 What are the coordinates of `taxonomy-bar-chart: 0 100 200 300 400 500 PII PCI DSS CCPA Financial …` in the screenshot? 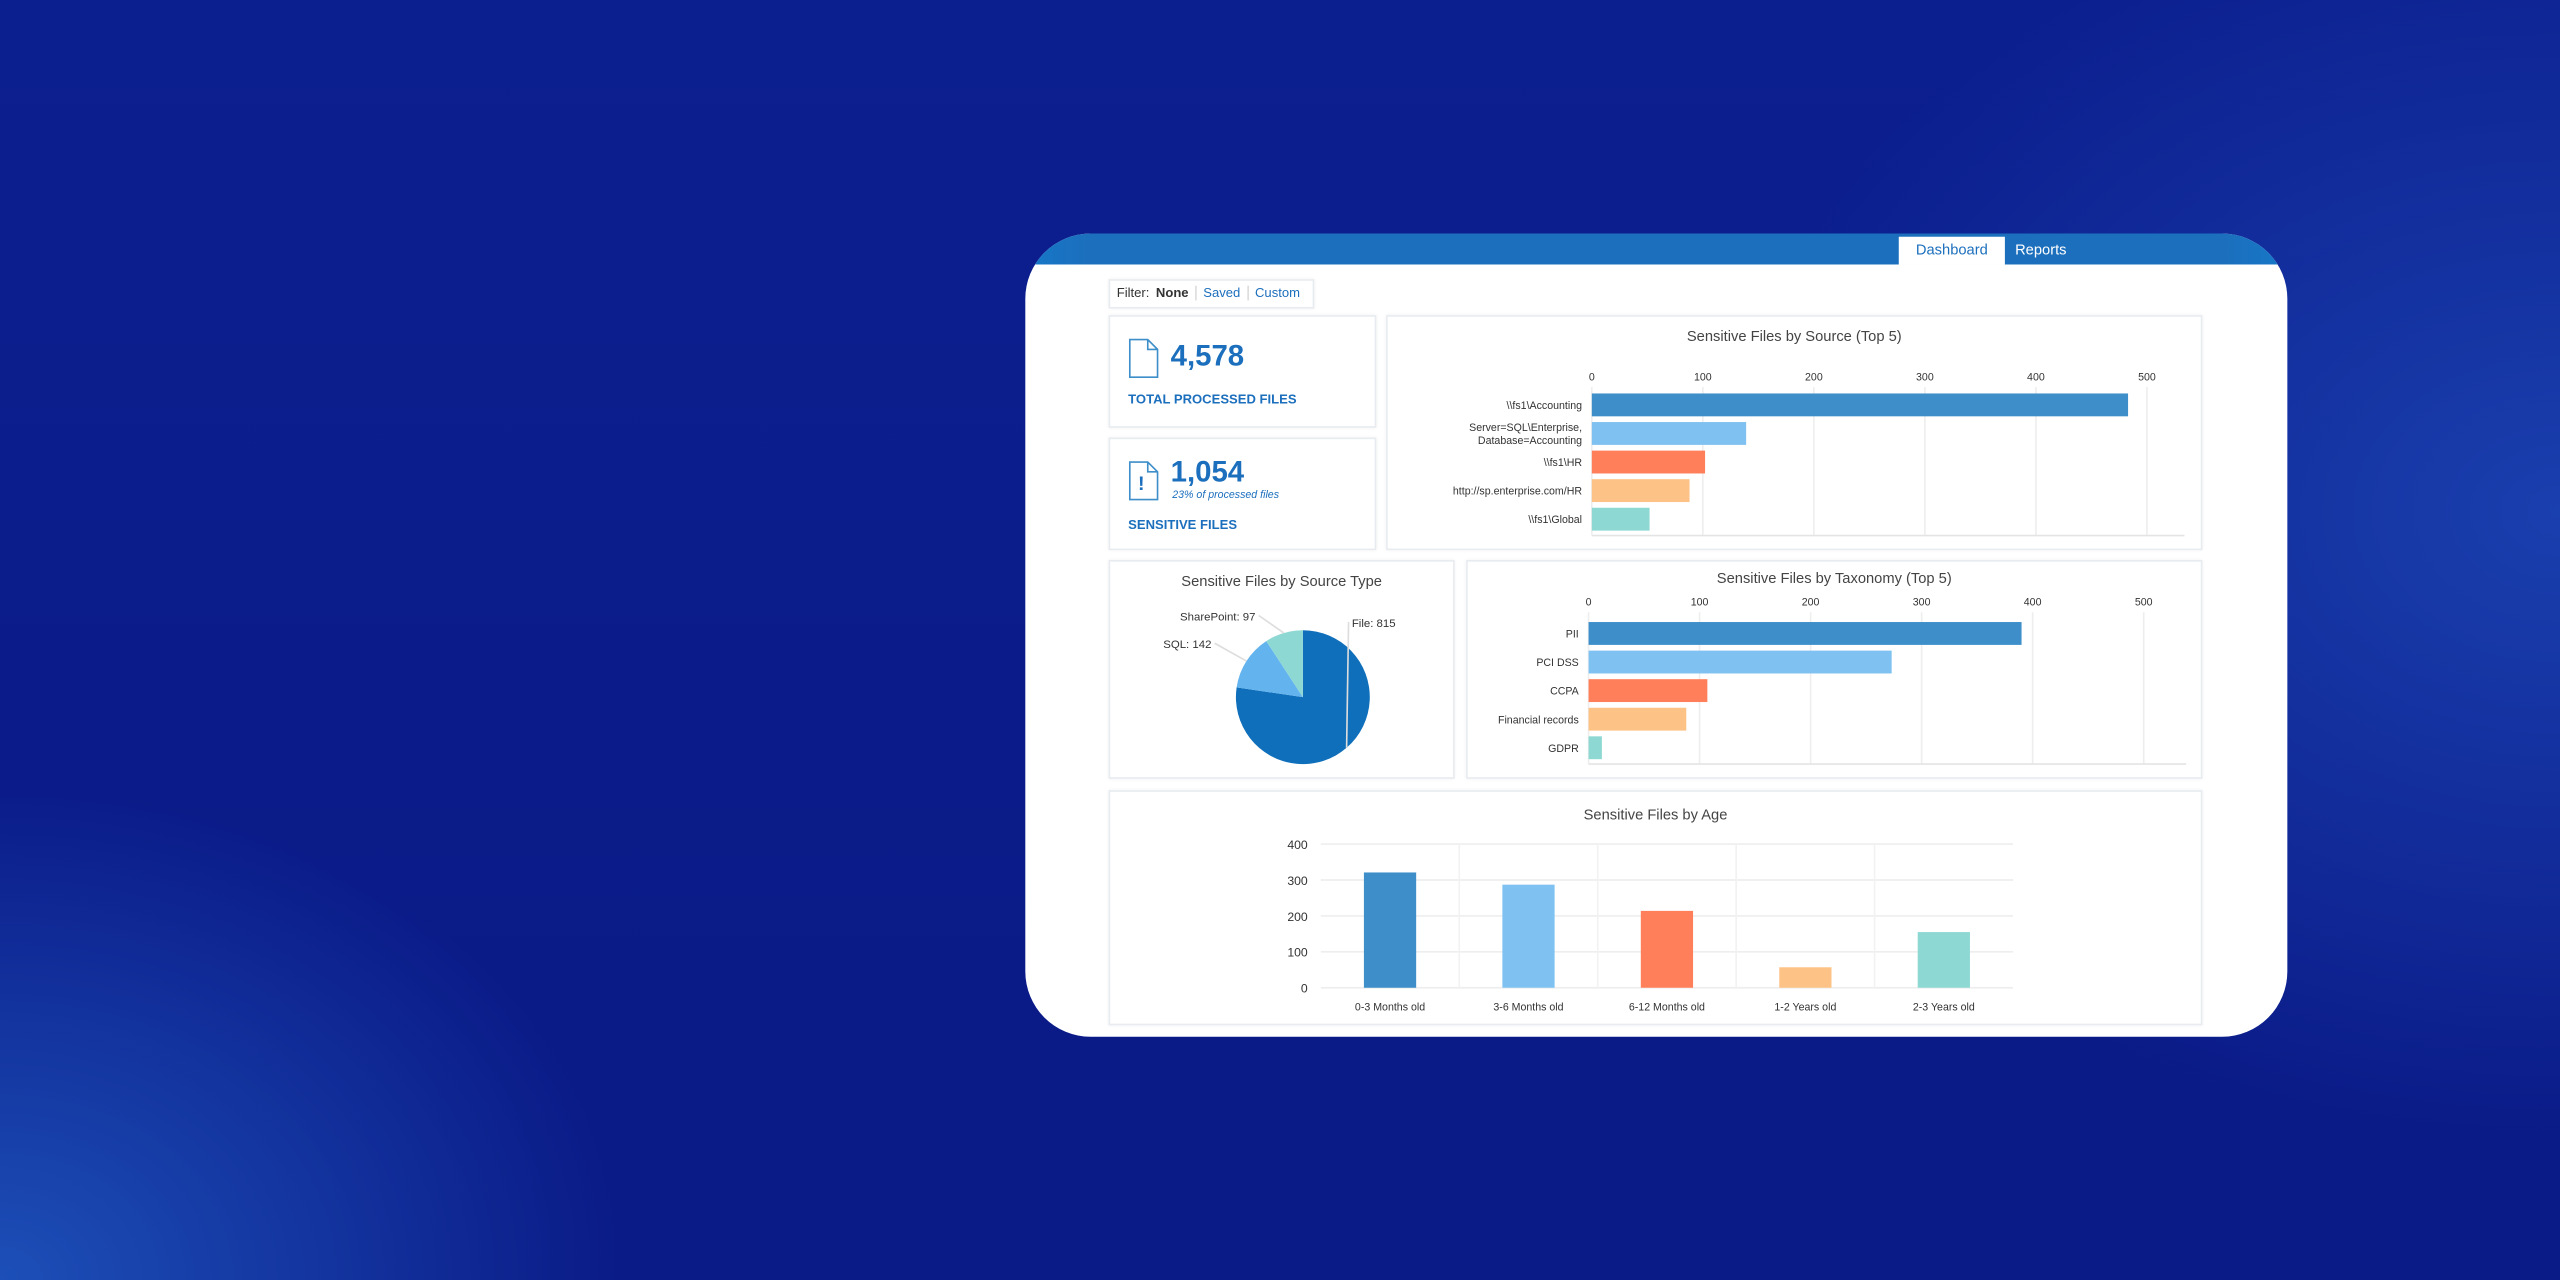 It's located at (1842, 681).